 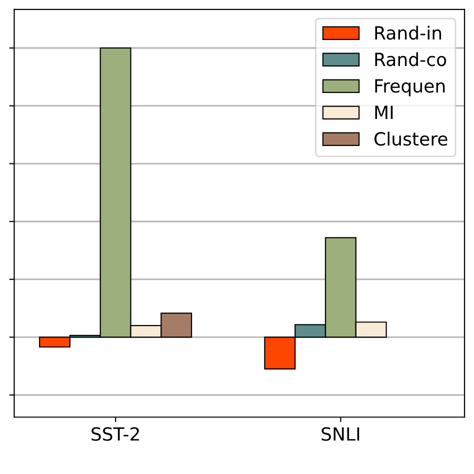 I want to click on x-tick-label: SNLI, so click(x=341, y=434).